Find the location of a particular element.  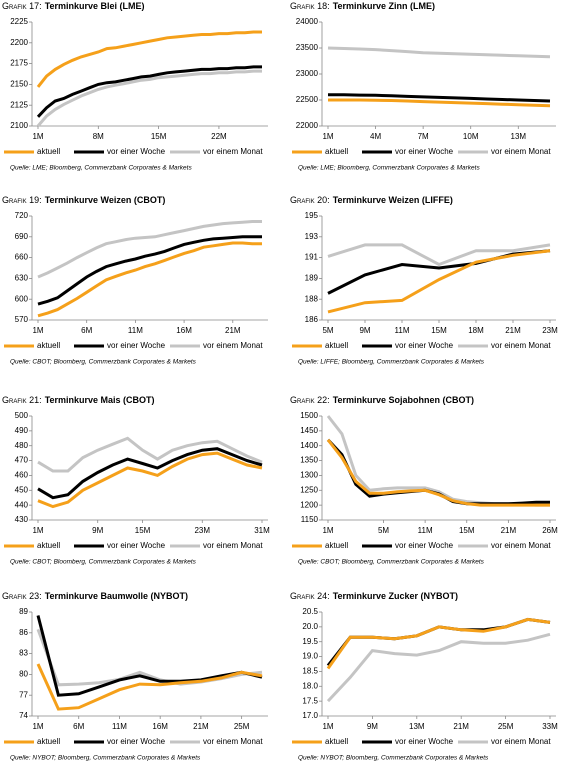

y-tick-label: 22000 is located at coordinates (307, 125).